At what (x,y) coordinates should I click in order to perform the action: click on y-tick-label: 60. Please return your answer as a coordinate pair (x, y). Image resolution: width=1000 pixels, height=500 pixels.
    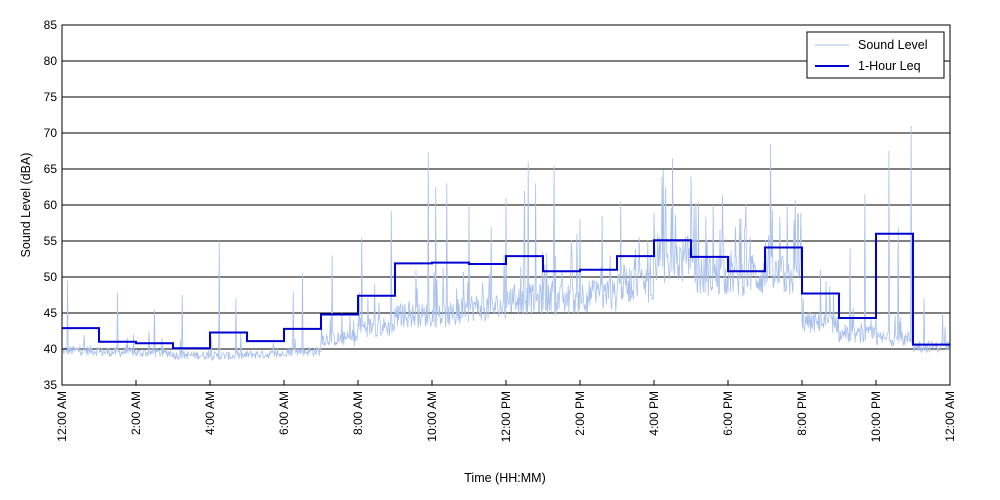
    Looking at the image, I should click on (51, 205).